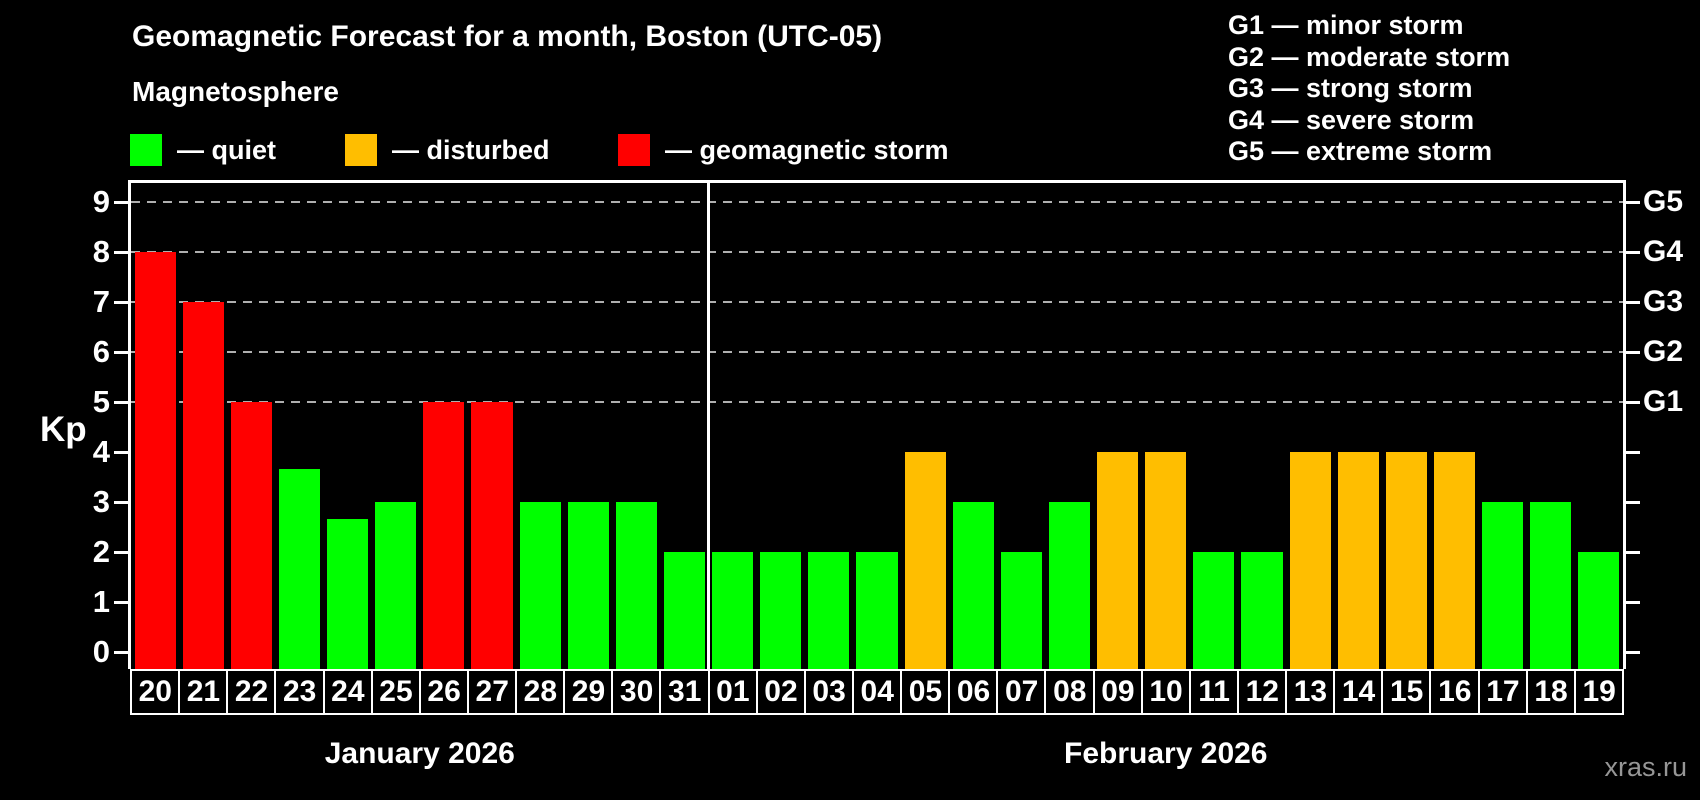  I want to click on date-label-jan-30: 30, so click(636, 692).